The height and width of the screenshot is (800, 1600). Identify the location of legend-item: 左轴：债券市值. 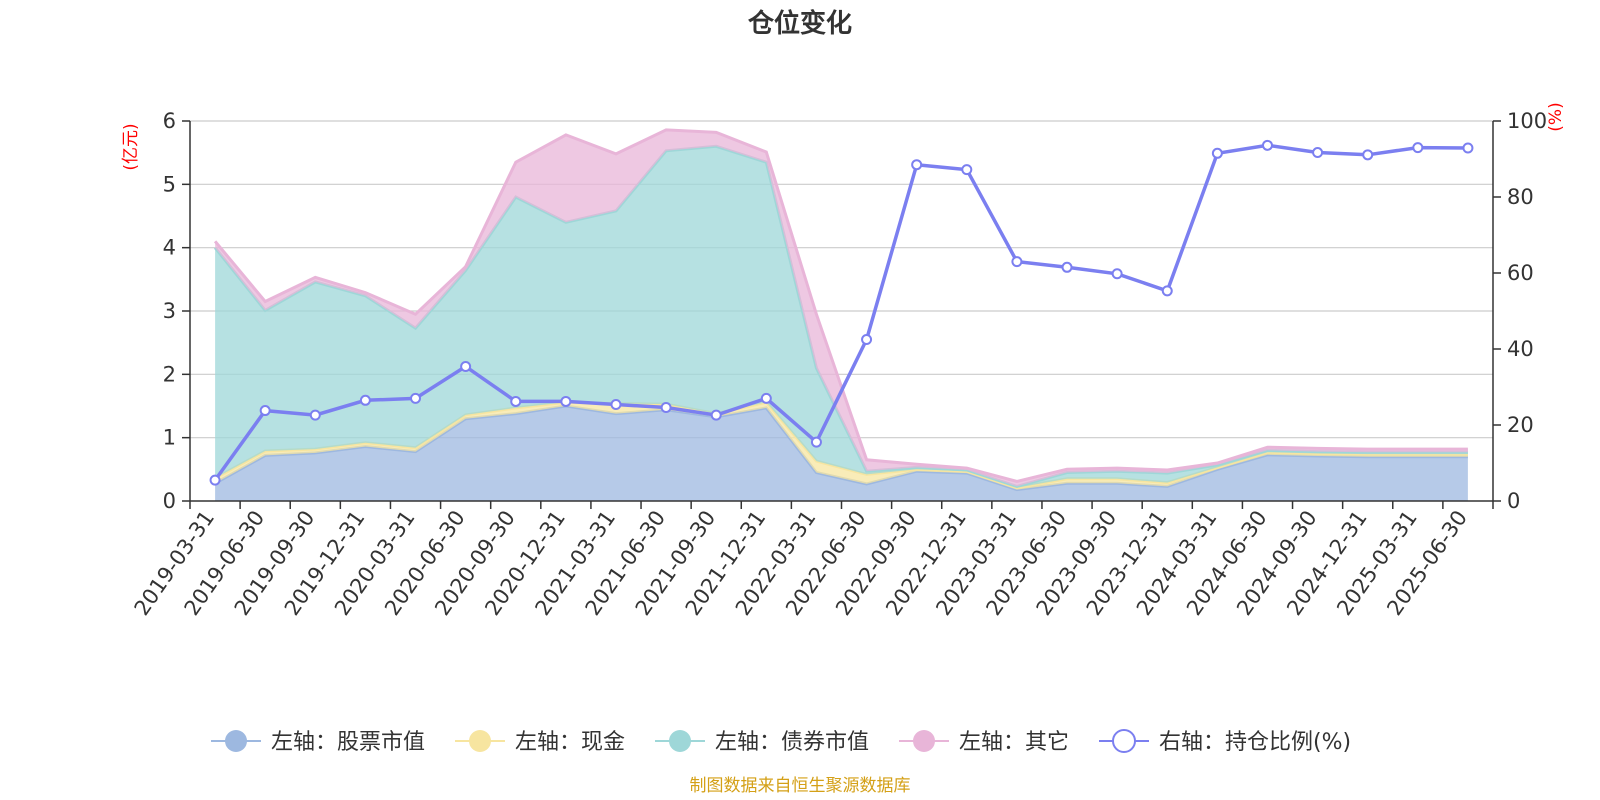
(762, 742).